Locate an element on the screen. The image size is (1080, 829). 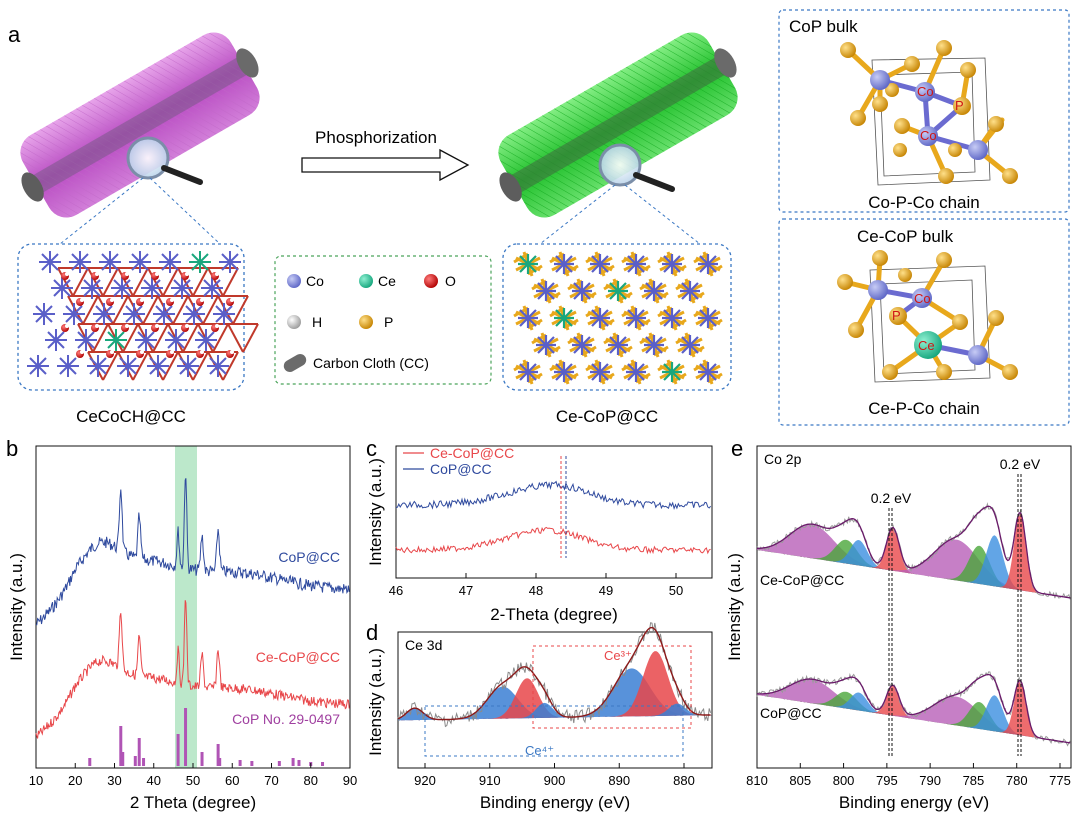
ce4-region-box is located at coordinates (554, 731).